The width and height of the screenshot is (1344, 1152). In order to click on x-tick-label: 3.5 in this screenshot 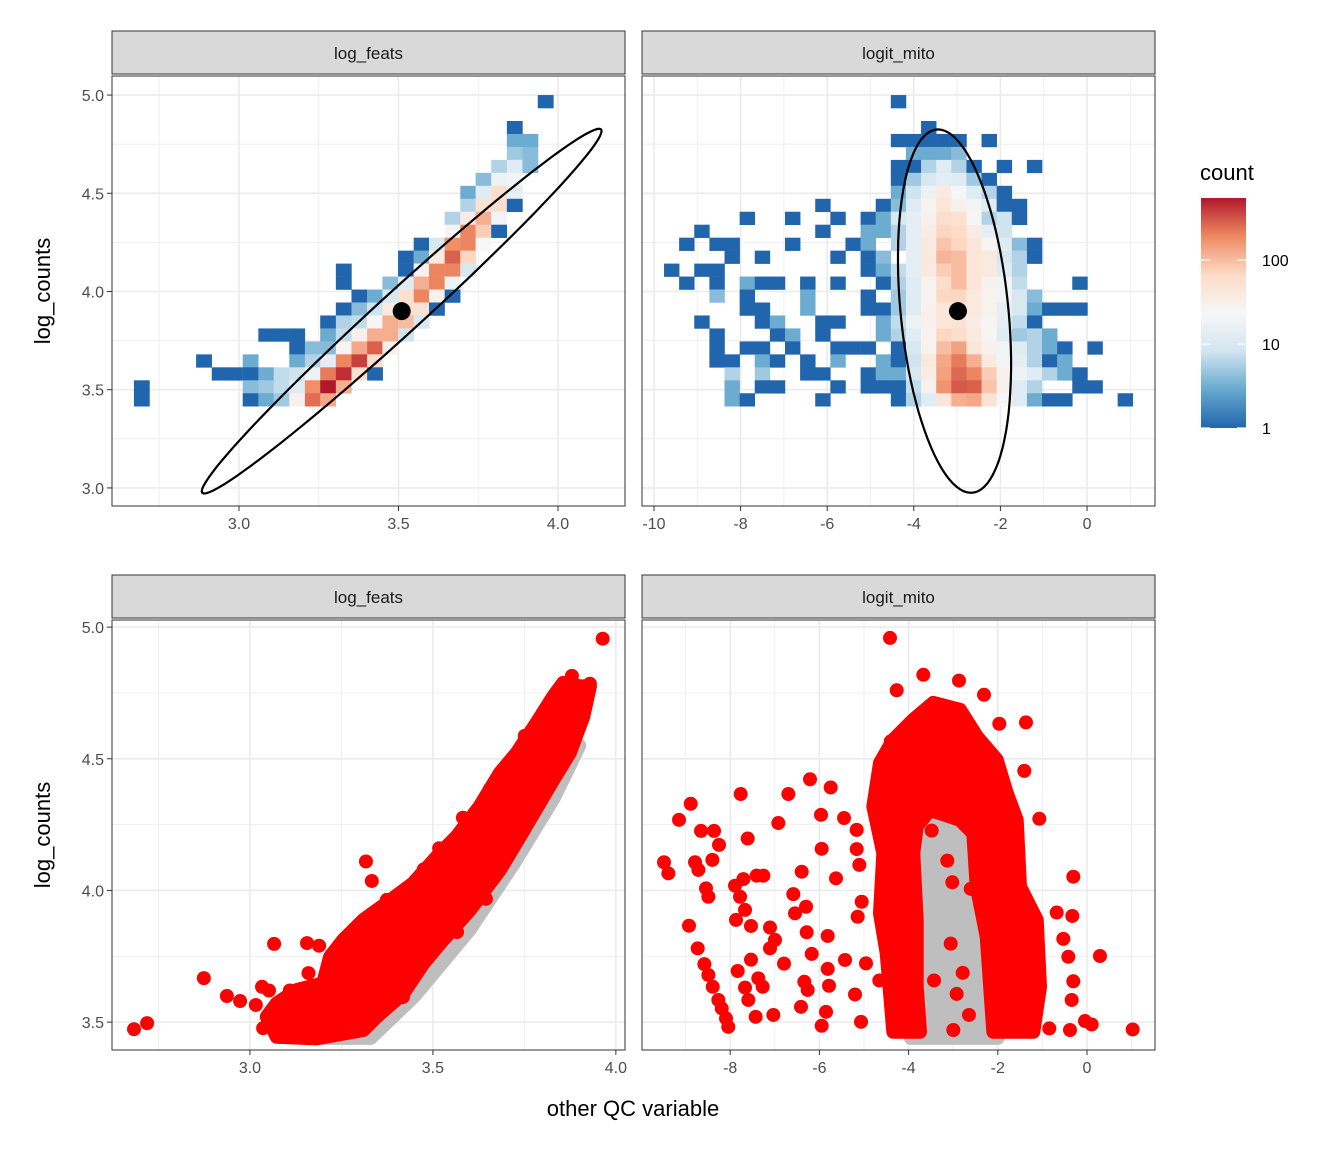, I will do `click(433, 1068)`.